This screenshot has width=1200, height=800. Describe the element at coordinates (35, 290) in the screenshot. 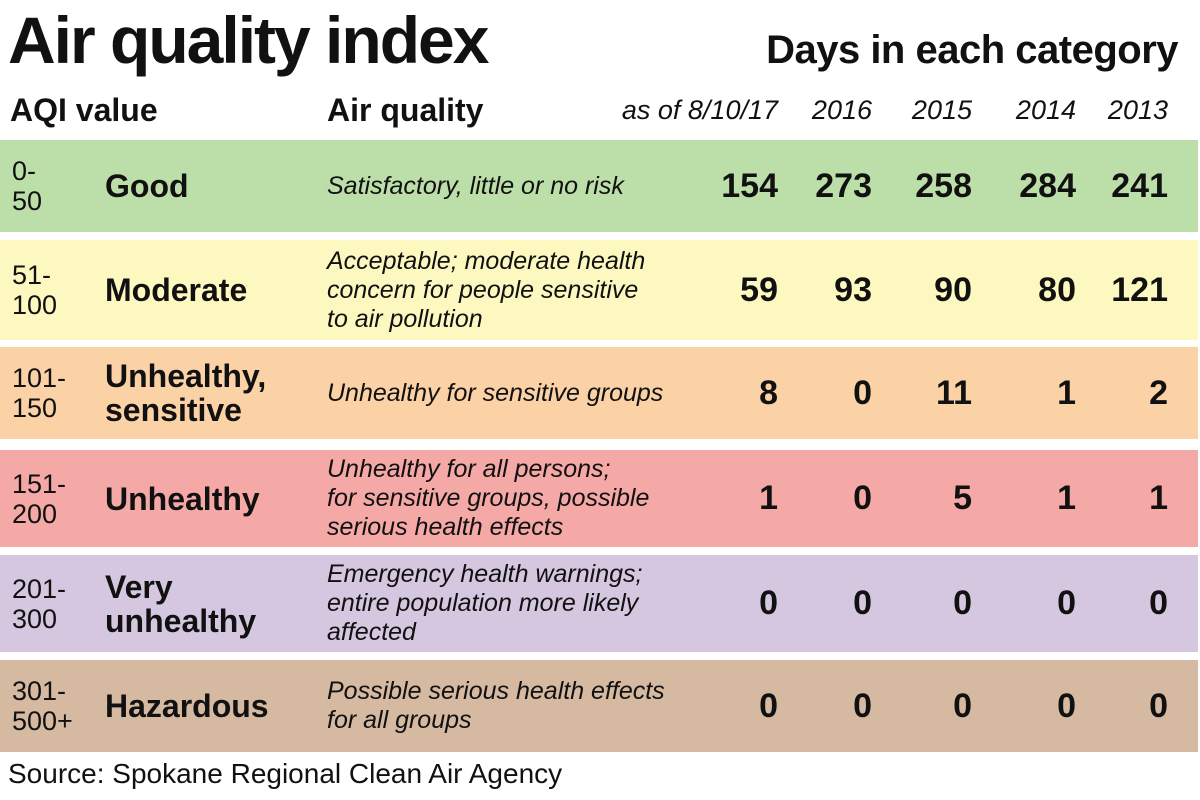

I see `aqi-range: 51- 100` at that location.